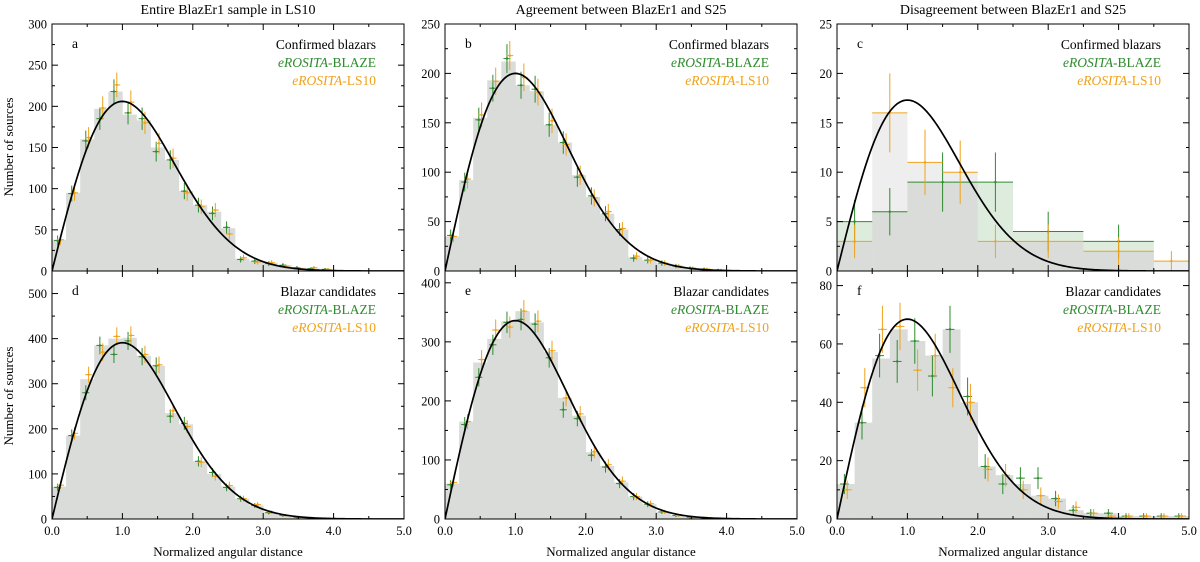 Image resolution: width=1200 pixels, height=562 pixels. What do you see at coordinates (826, 403) in the screenshot?
I see `y-tick-label: 40` at bounding box center [826, 403].